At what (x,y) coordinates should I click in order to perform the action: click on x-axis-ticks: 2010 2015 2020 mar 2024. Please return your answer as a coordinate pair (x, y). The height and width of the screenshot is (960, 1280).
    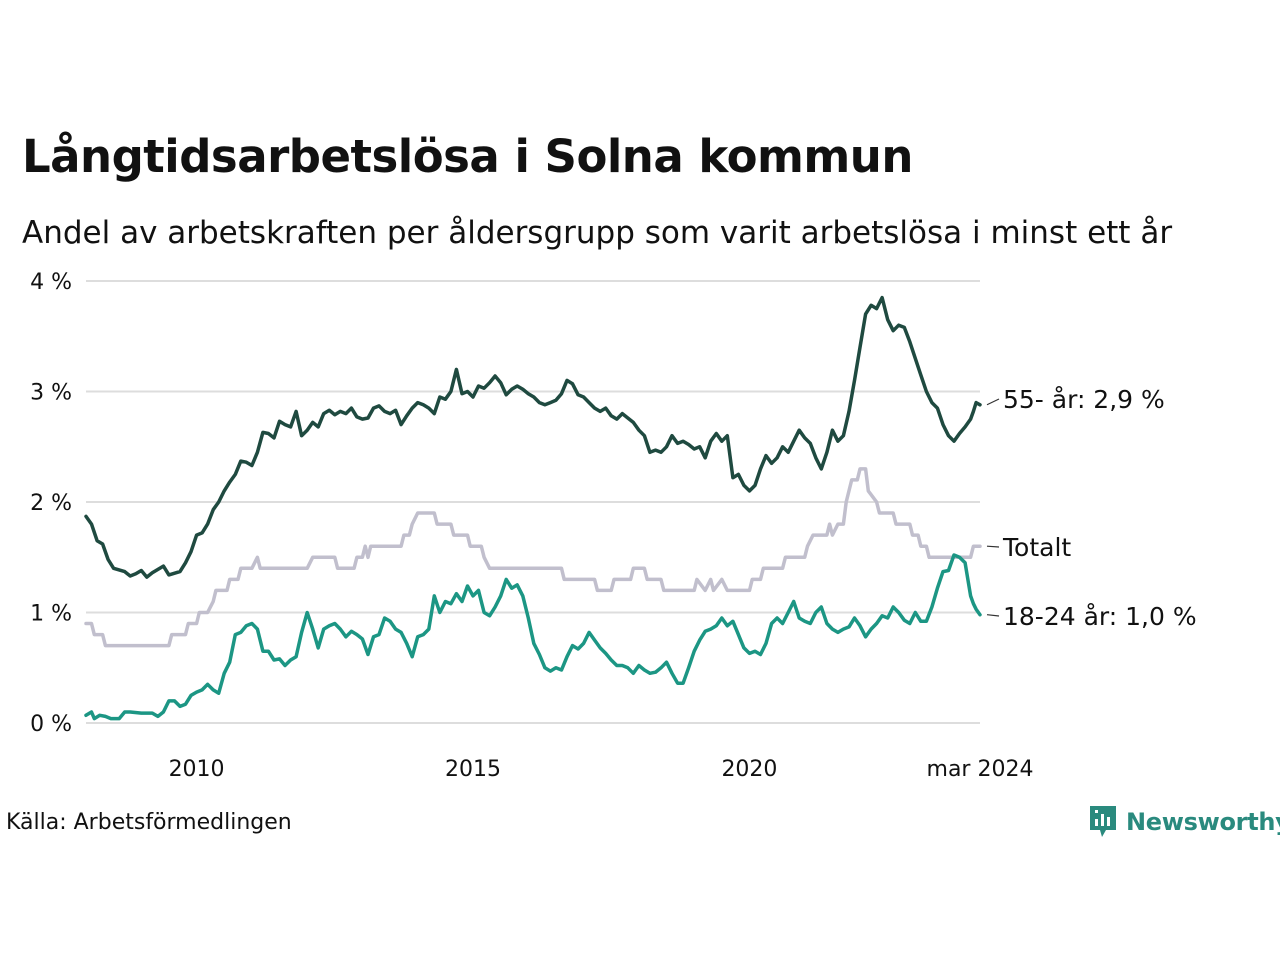
    Looking at the image, I should click on (601, 769).